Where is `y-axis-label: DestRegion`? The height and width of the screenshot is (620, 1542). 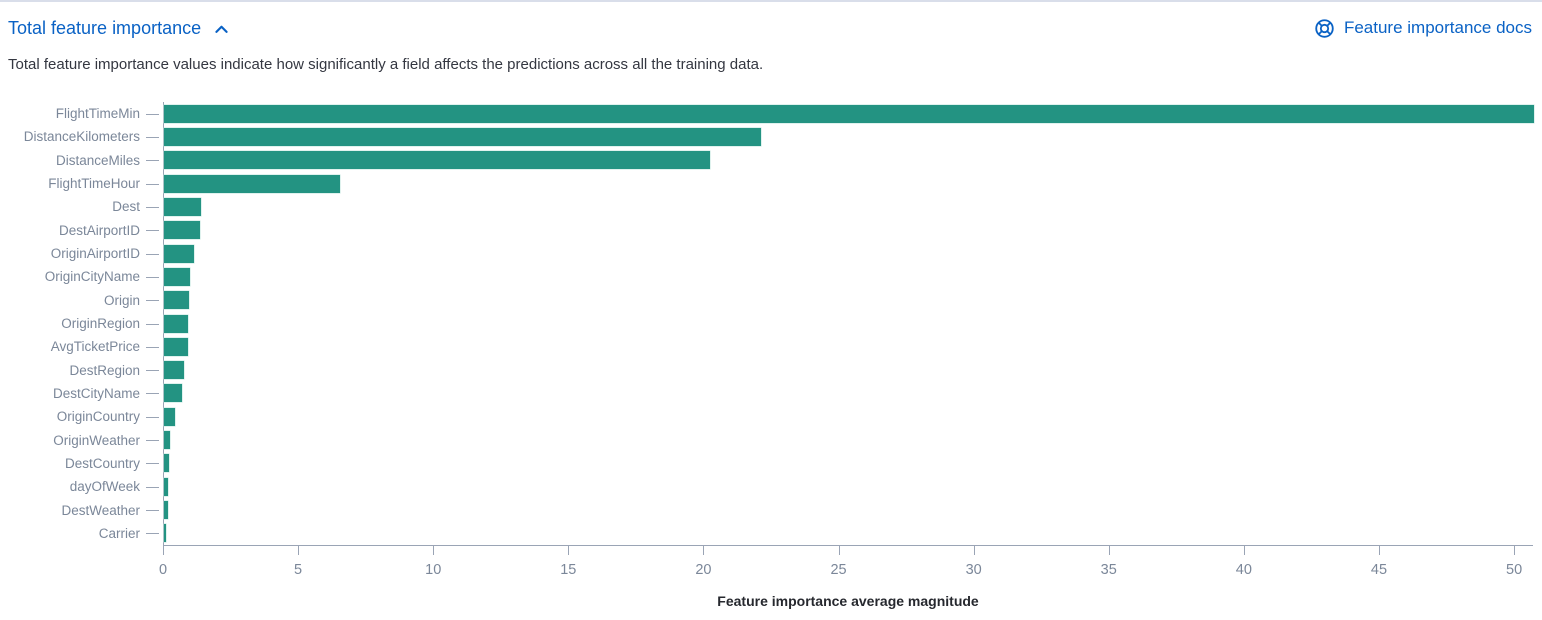 y-axis-label: DestRegion is located at coordinates (104, 370).